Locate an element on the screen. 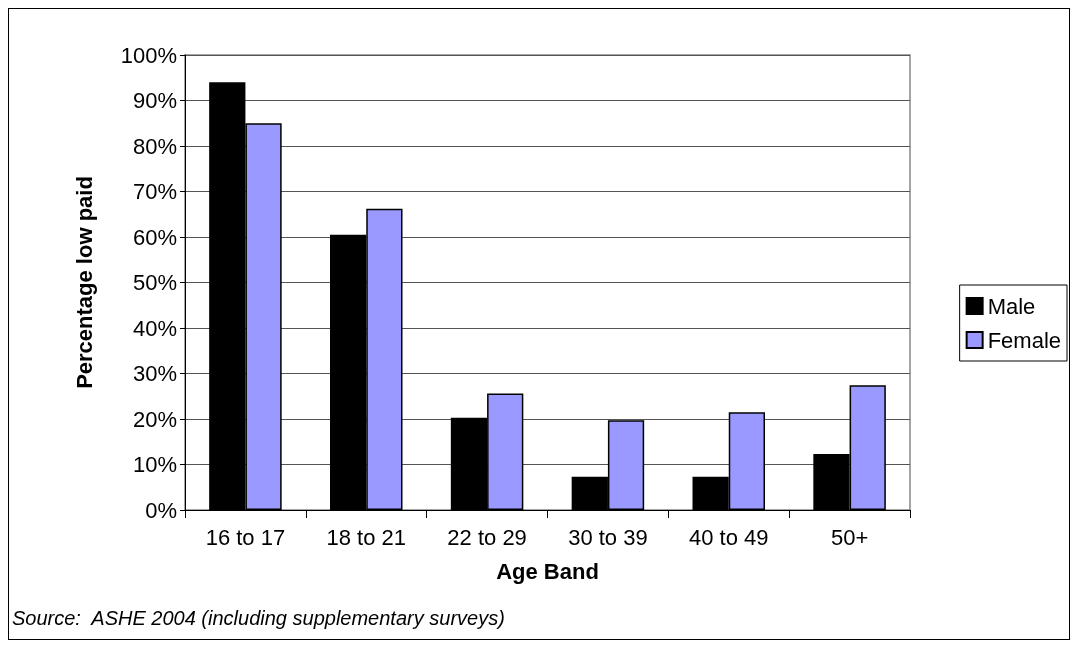 Image resolution: width=1075 pixels, height=646 pixels. x-tick-label: 30 to 39 is located at coordinates (608, 537).